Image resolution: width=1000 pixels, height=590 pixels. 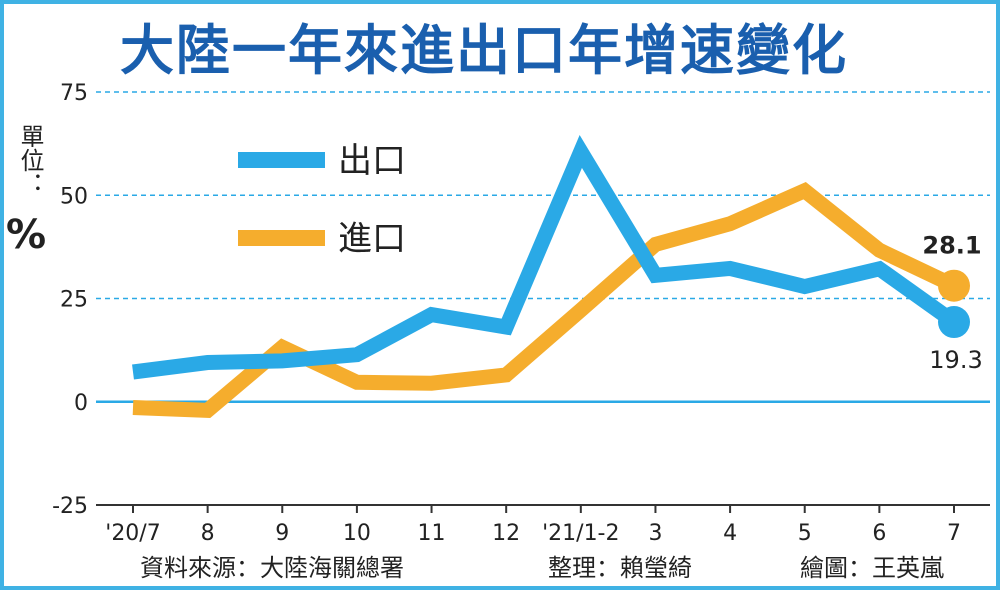 I want to click on export-end-label: 19.3, so click(x=955, y=360).